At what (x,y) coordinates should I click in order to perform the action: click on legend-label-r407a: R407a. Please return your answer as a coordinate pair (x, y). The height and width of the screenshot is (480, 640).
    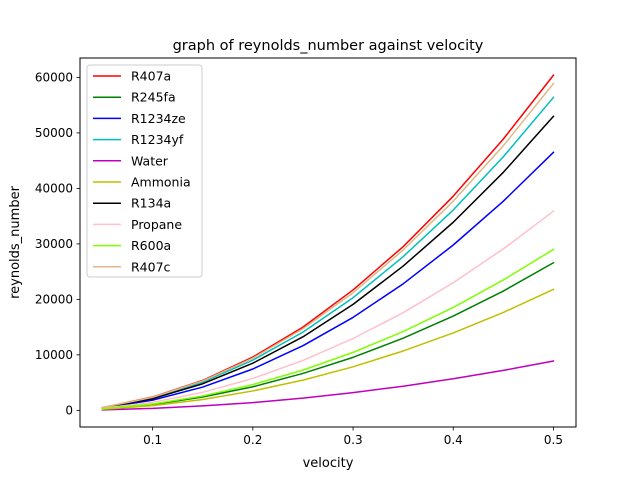
    Looking at the image, I should click on (151, 76).